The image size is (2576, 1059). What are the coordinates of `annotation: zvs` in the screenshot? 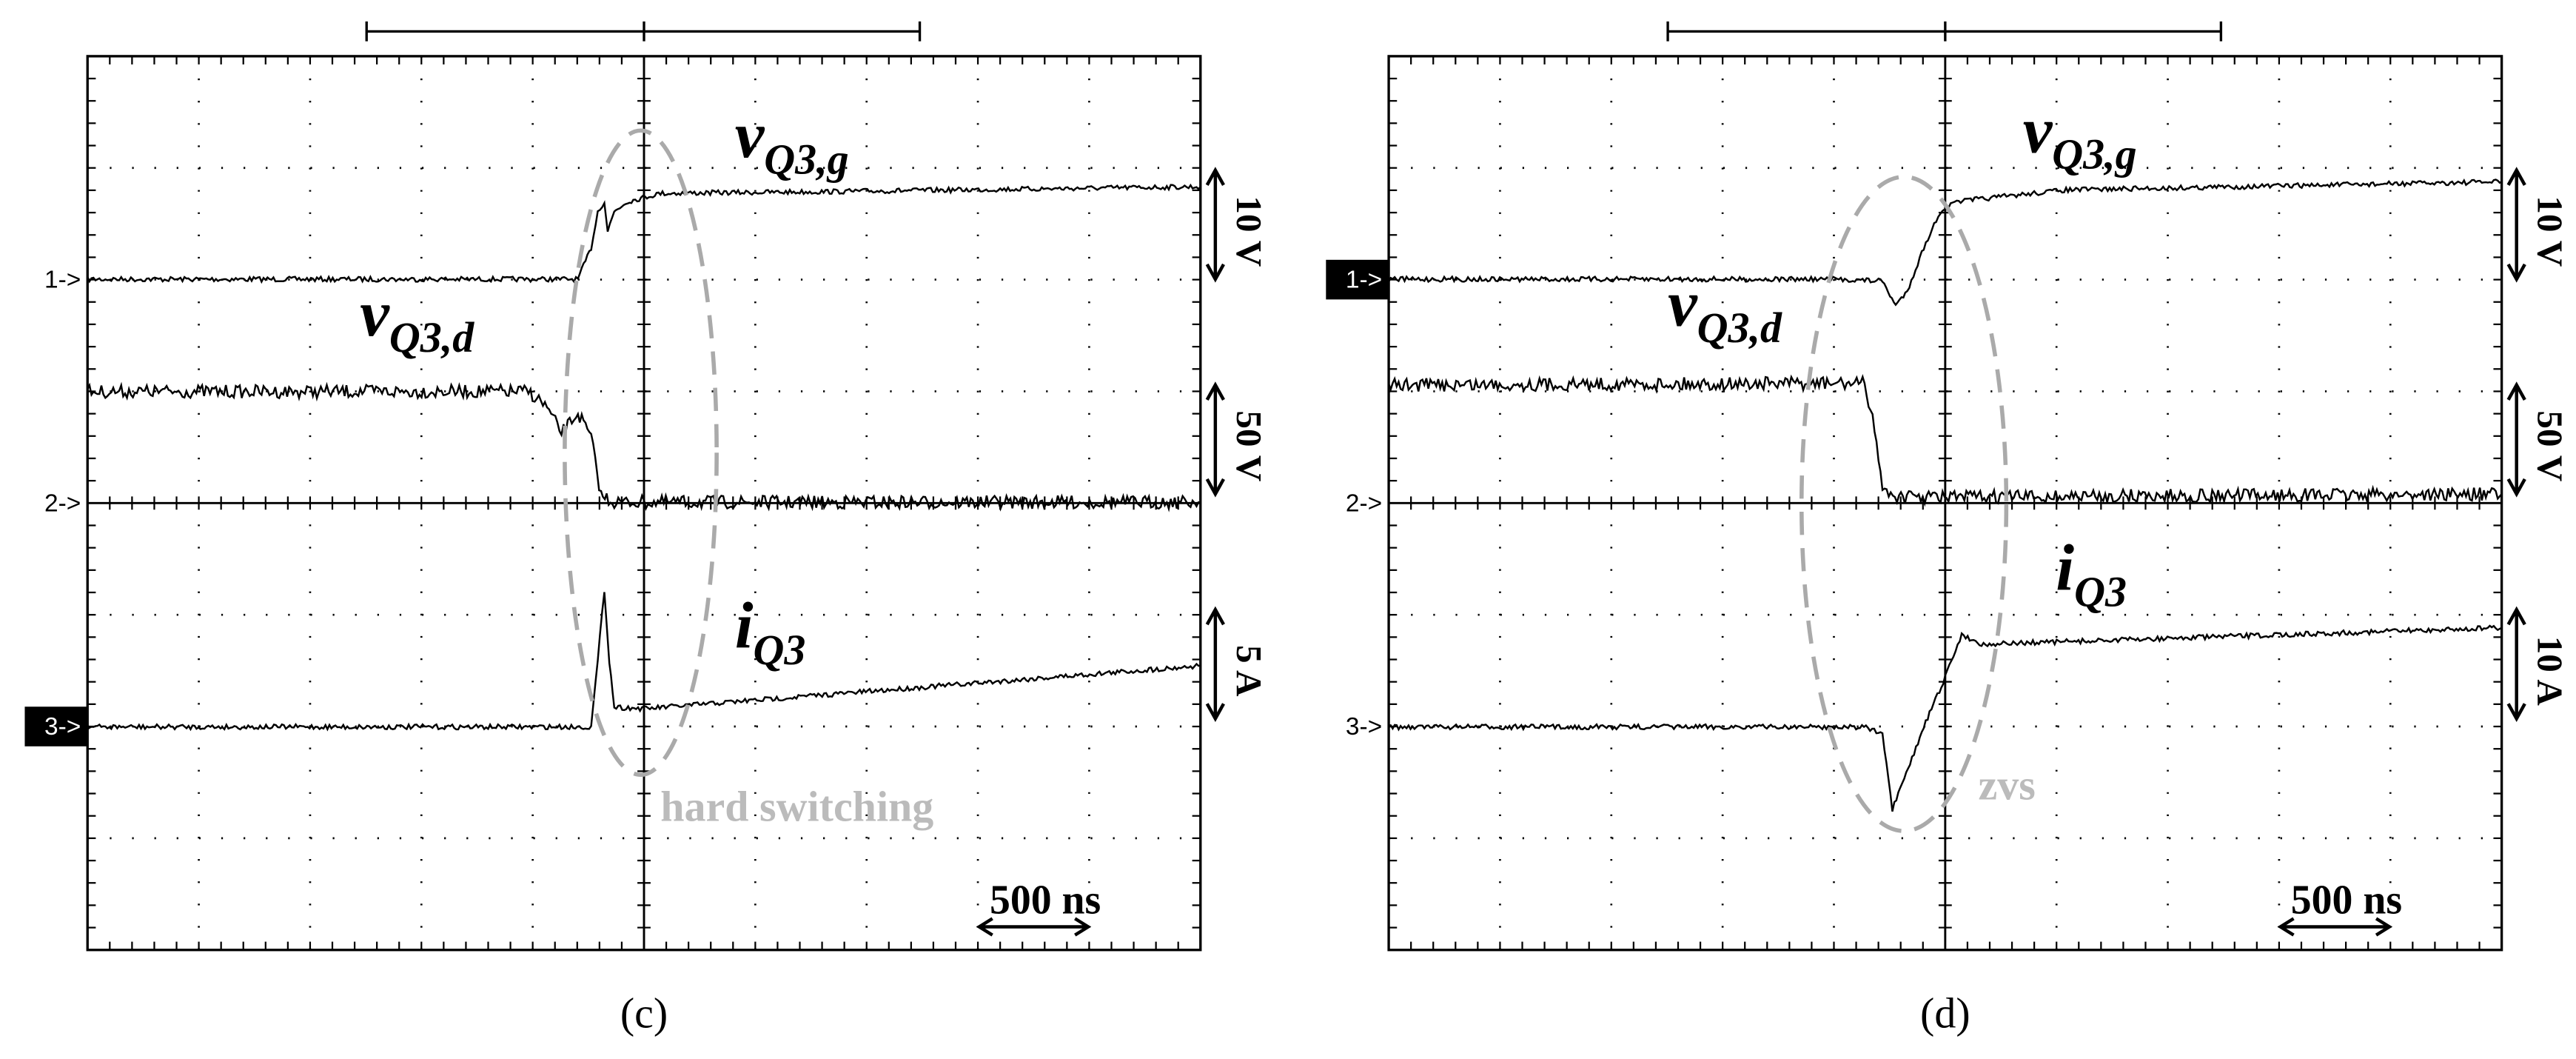 It's located at (2006, 785).